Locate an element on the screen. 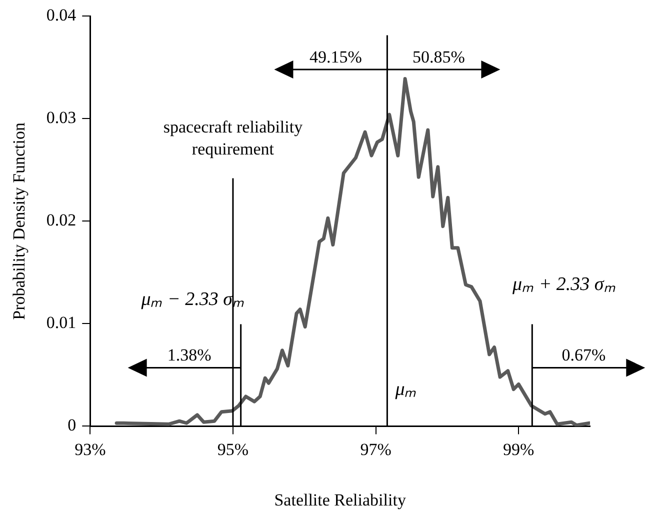 The height and width of the screenshot is (519, 660). annotation: 49.15% is located at coordinates (335, 56).